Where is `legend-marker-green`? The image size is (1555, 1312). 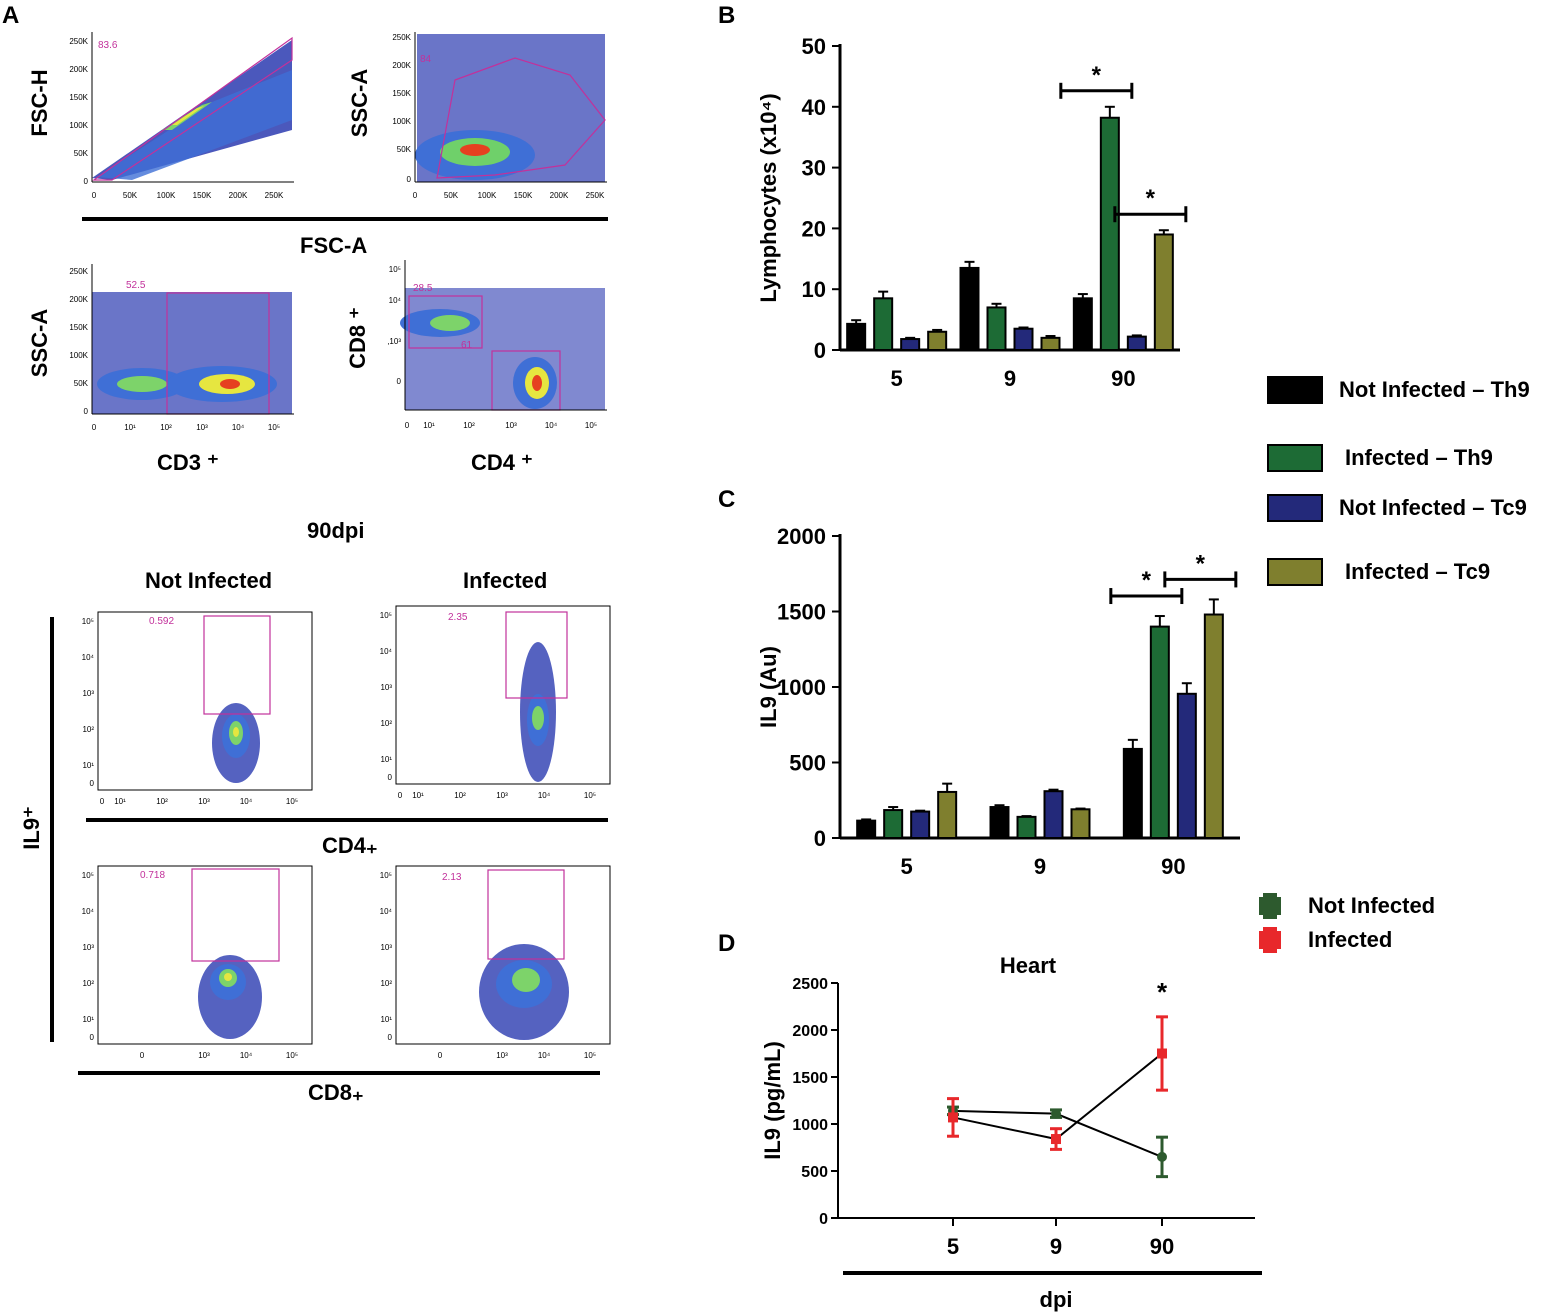
legend-marker-green is located at coordinates (1270, 906).